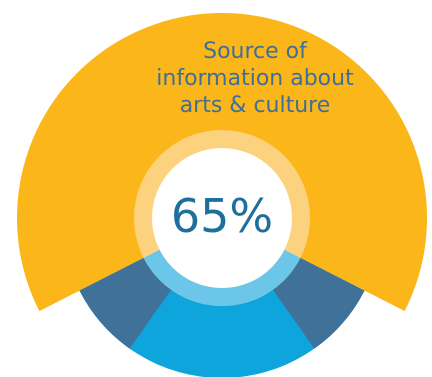  I want to click on center-disc, so click(222, 218).